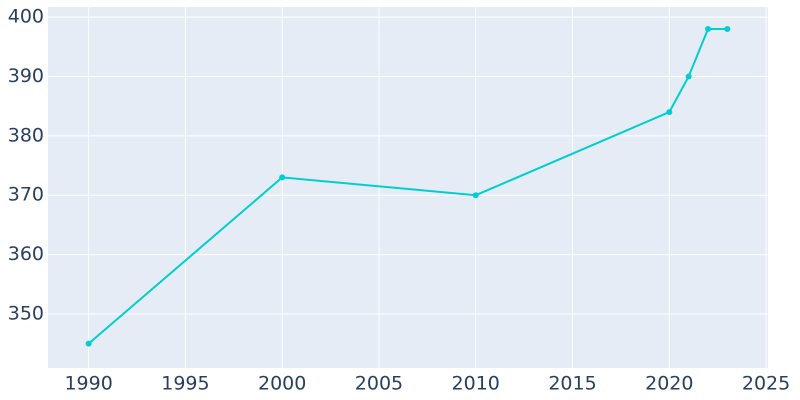 The image size is (800, 400). I want to click on y-tick-label: 360, so click(26, 254).